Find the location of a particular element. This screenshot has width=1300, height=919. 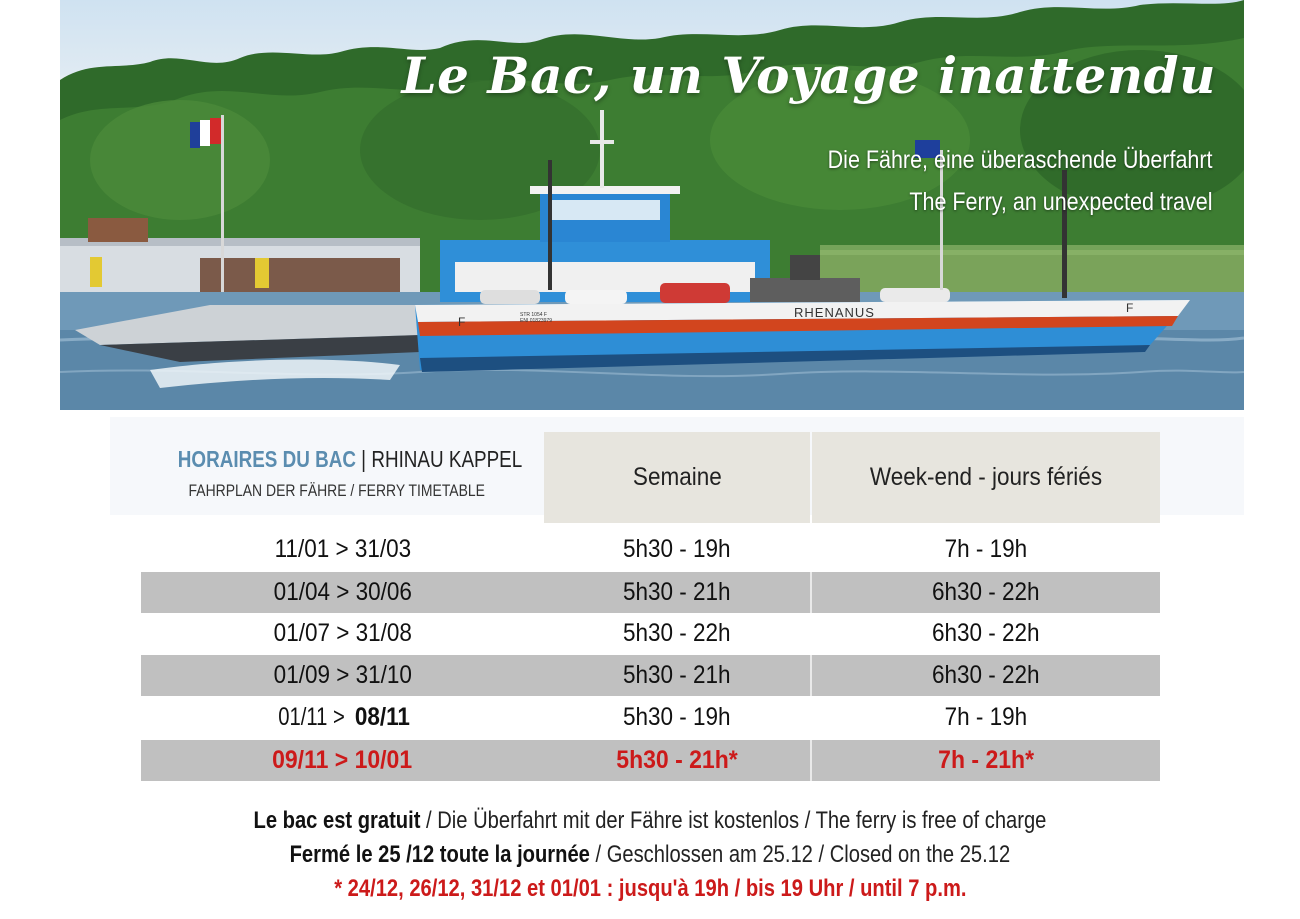

hero-title: Le Bac, un Voyage inattendu is located at coordinates (808, 75).